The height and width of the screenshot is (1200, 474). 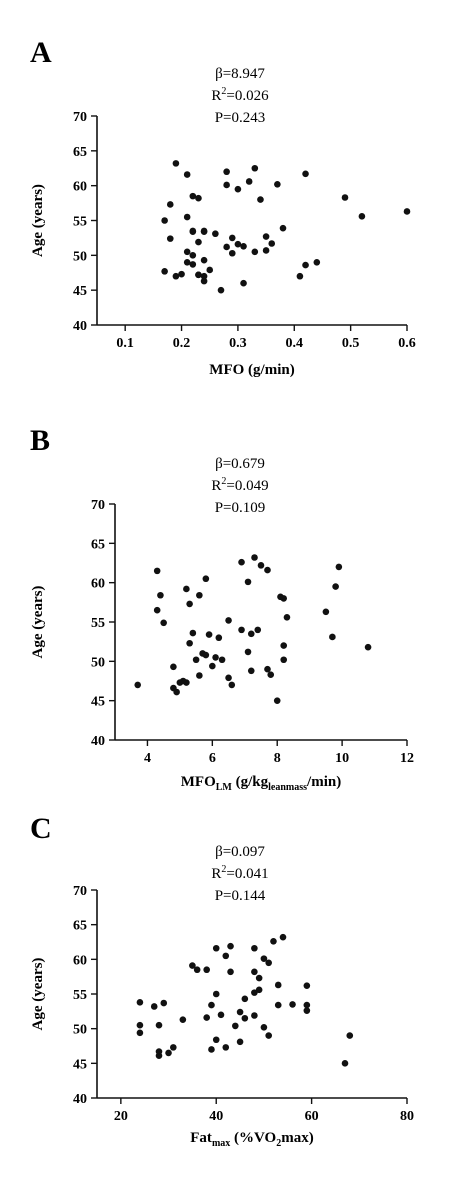 What do you see at coordinates (80, 152) in the screenshot?
I see `y-tick-label: 65` at bounding box center [80, 152].